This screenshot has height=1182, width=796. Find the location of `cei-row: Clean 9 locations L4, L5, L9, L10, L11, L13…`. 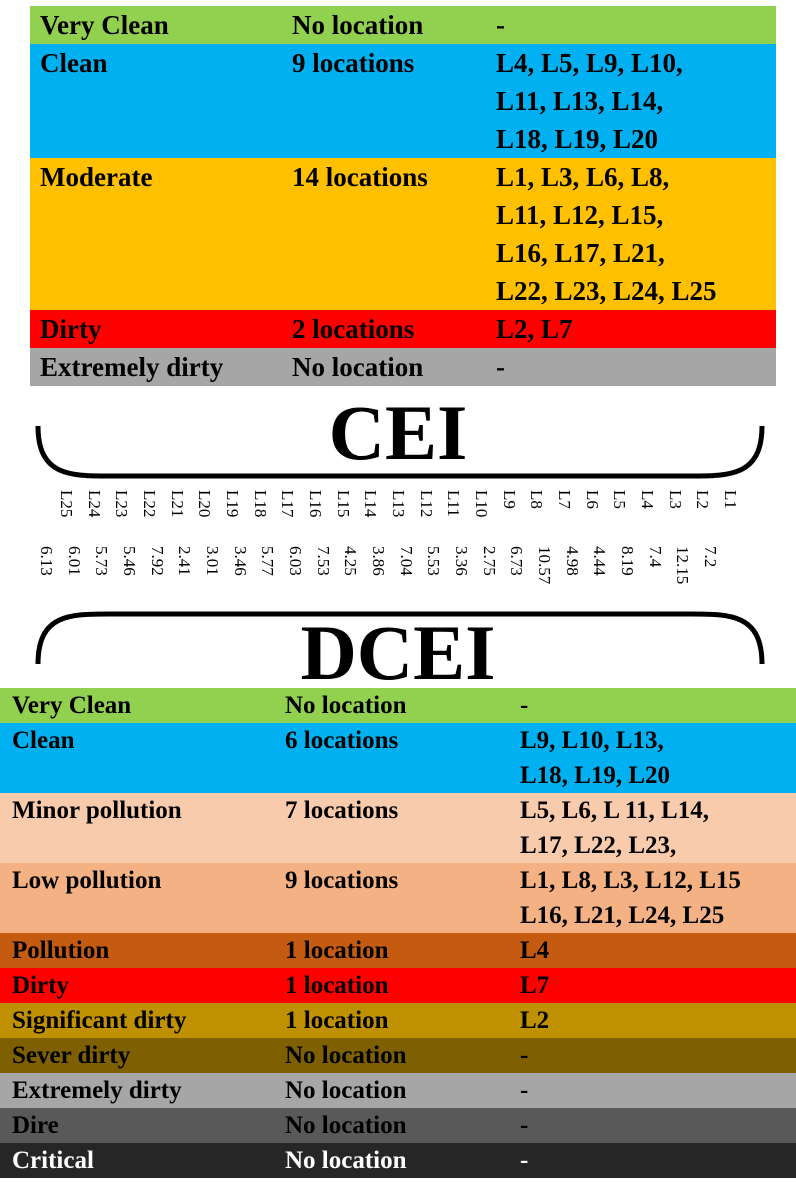

cei-row: Clean 9 locations L4, L5, L9, L10, L11, L13… is located at coordinates (403, 101).